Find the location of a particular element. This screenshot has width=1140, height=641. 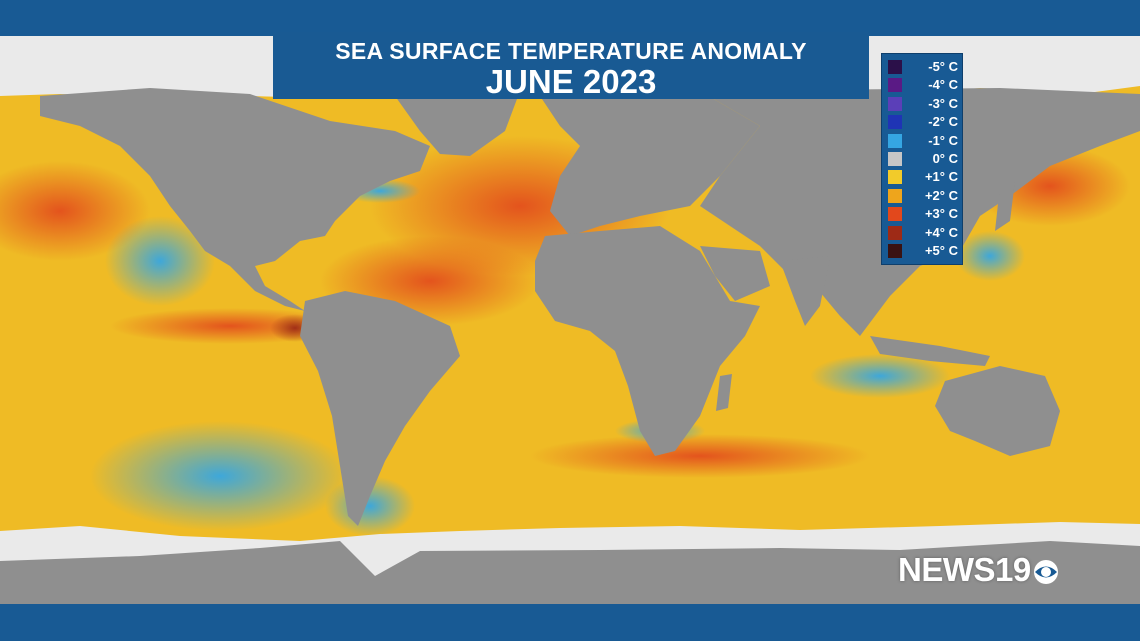

indonesia-land is located at coordinates (930, 351).